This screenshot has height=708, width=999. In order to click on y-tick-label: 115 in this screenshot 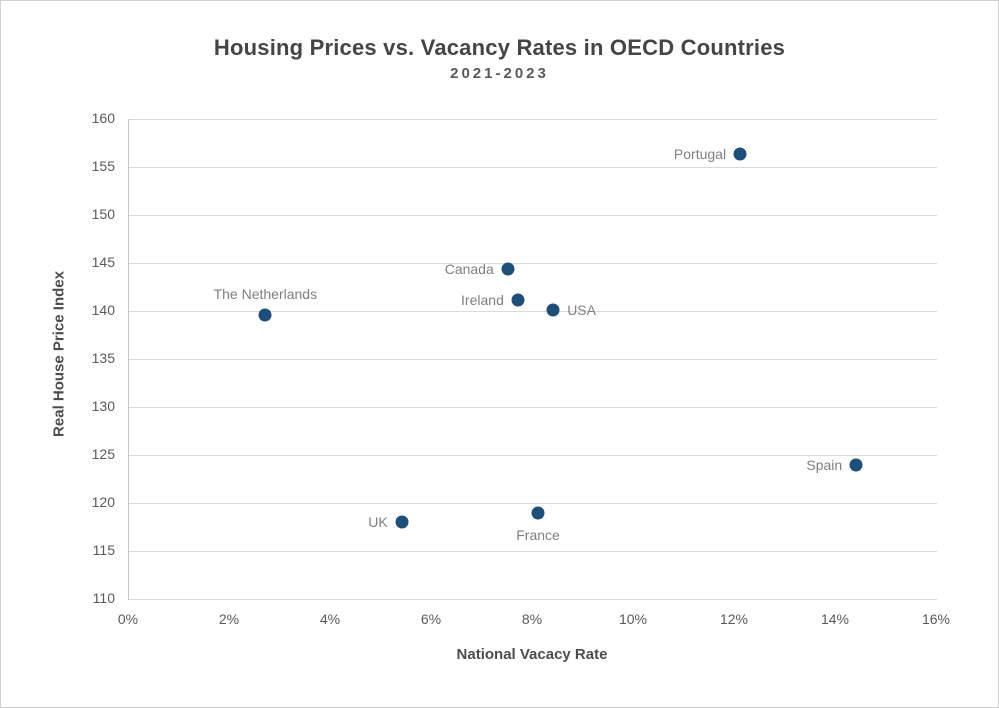, I will do `click(103, 550)`.